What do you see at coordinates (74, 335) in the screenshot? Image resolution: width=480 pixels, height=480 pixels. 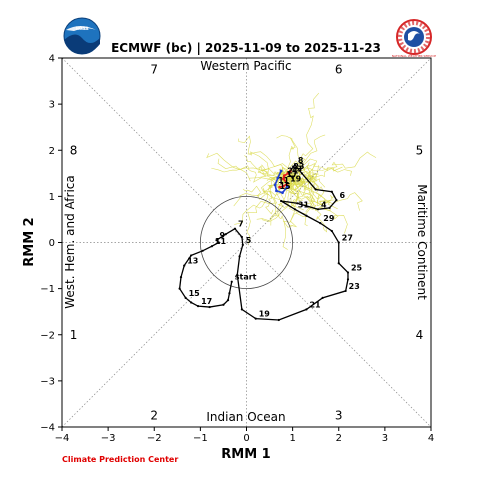 I see `phase-number: 1` at bounding box center [74, 335].